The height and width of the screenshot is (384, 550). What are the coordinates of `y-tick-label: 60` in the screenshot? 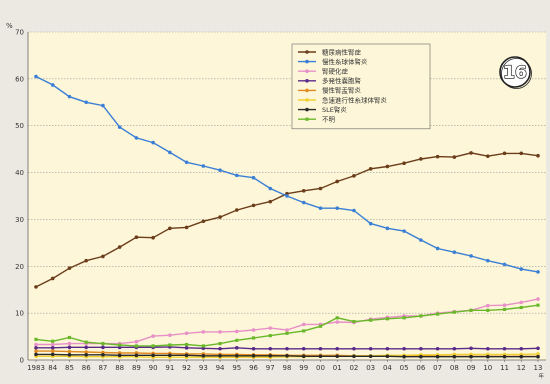 It's located at (19, 79).